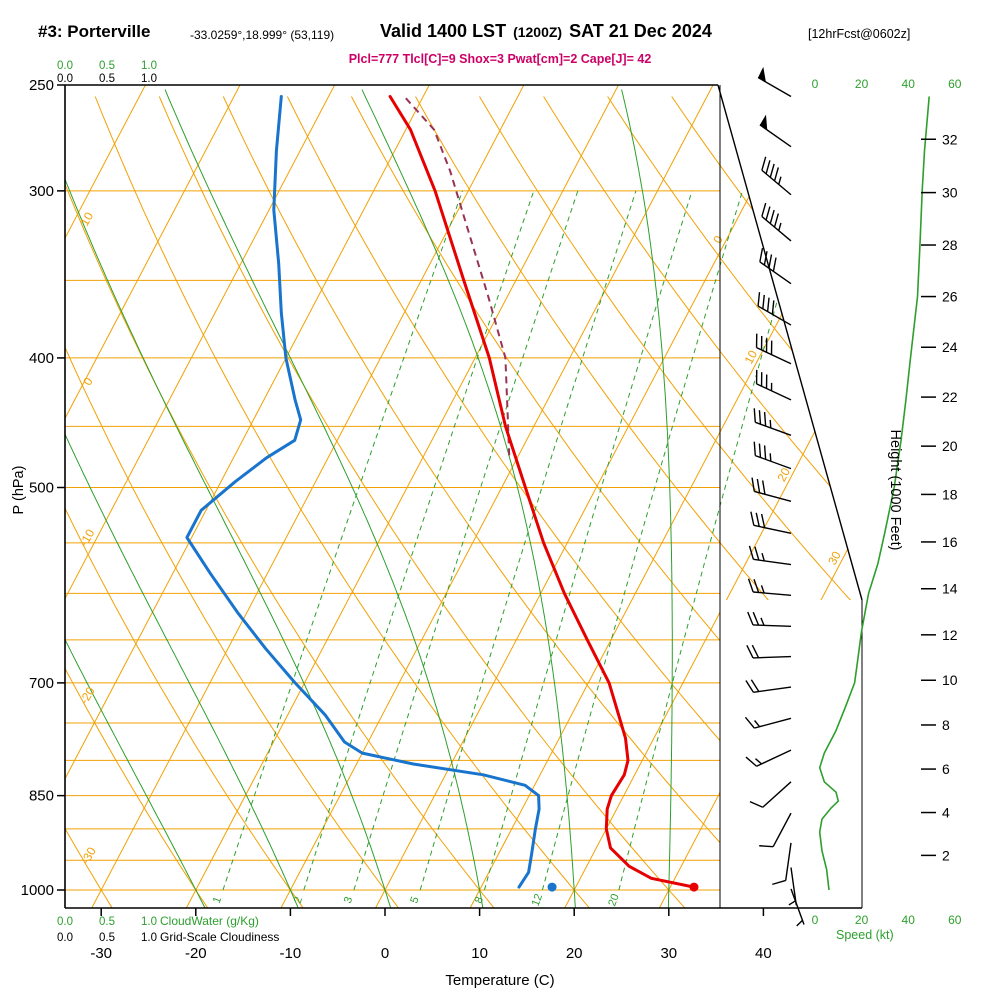 Image resolution: width=1000 pixels, height=1000 pixels. Describe the element at coordinates (149, 66) in the screenshot. I see `cloudwater-tick-top: 1.0` at that location.